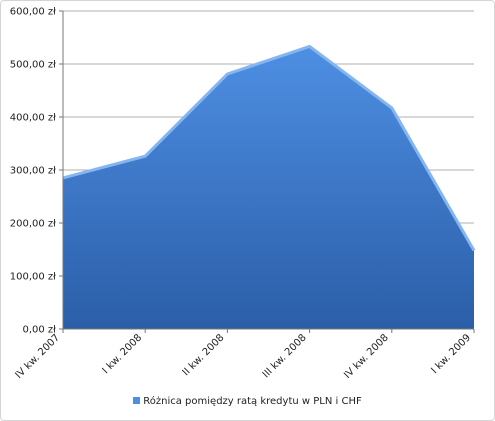 This screenshot has height=421, width=495. What do you see at coordinates (33, 224) in the screenshot?
I see `y-tick-label: 200,00 zł` at bounding box center [33, 224].